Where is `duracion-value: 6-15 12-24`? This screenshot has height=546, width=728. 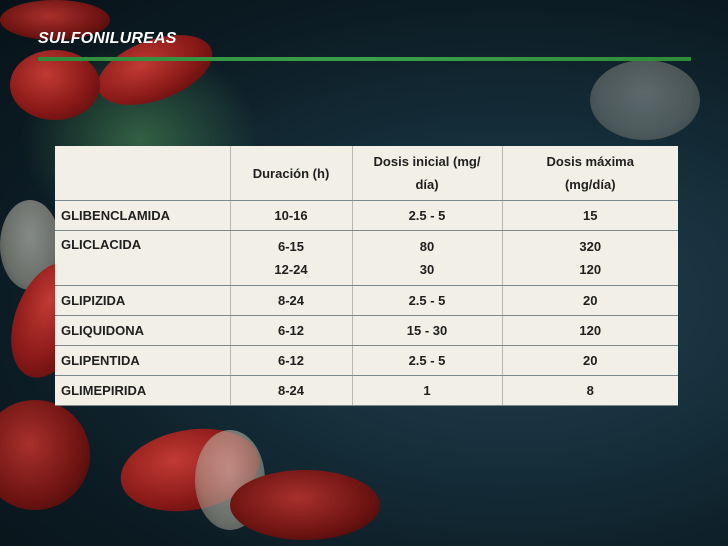 duracion-value: 6-15 12-24 is located at coordinates (291, 258).